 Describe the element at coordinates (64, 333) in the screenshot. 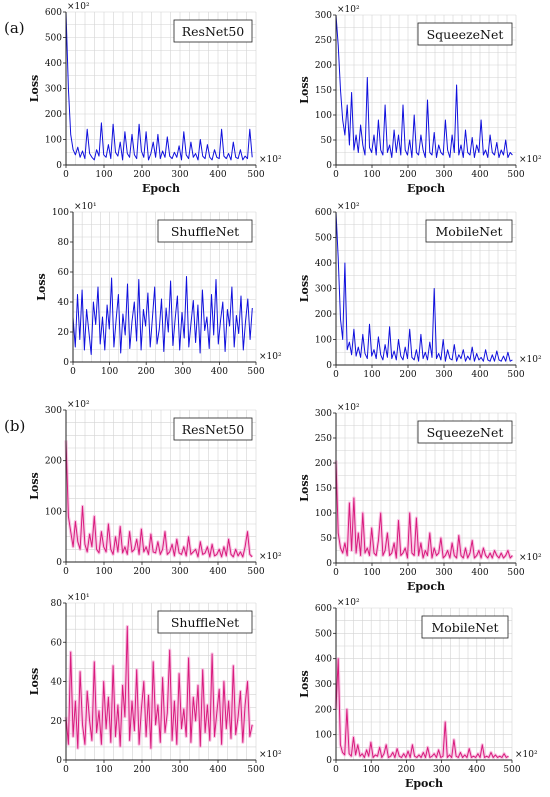

I see `y-tick-label: 20` at that location.